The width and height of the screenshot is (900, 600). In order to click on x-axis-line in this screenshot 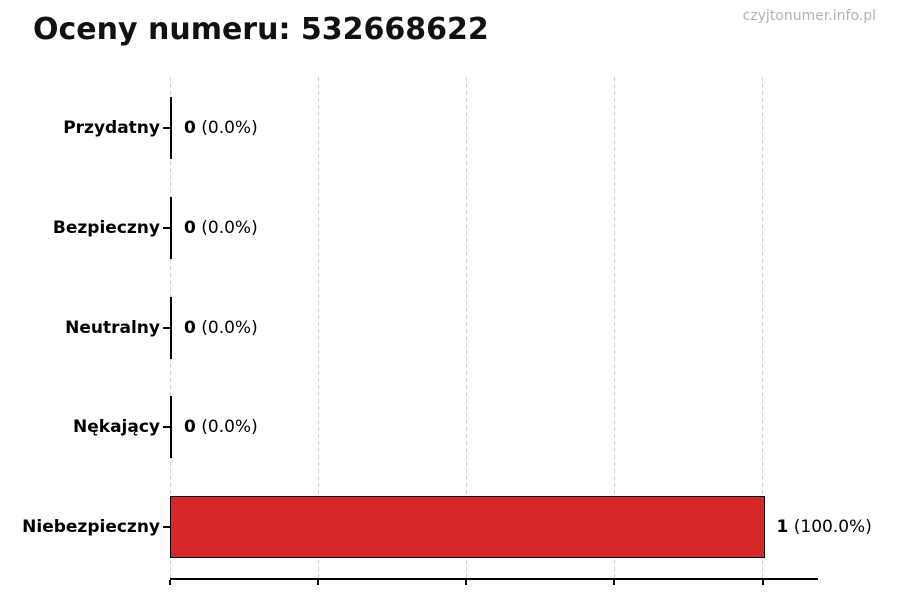, I will do `click(494, 579)`.